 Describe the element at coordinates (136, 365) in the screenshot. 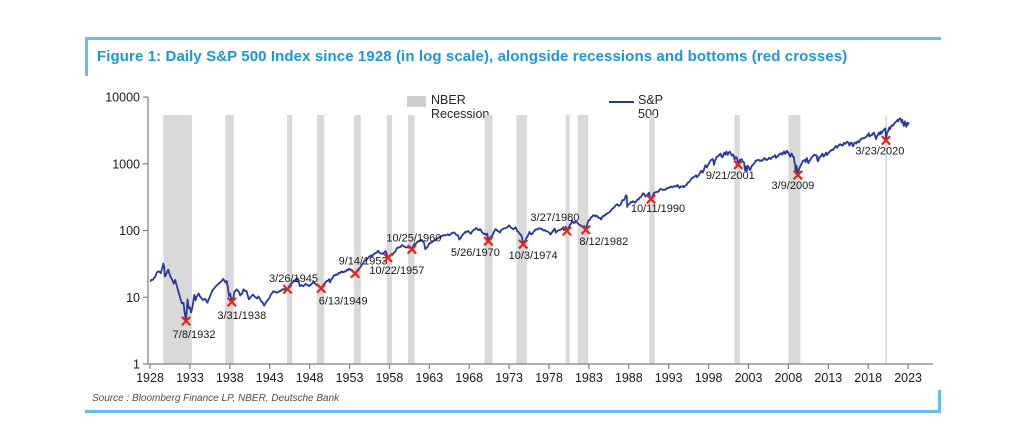

I see `y-tick-label: 1` at that location.